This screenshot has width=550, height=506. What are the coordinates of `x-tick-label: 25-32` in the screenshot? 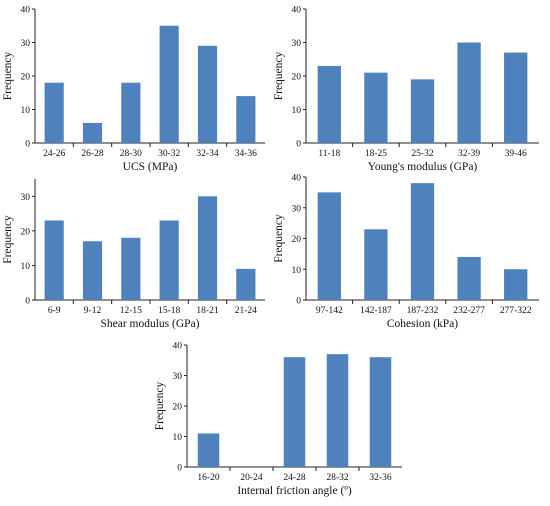 It's located at (422, 154).